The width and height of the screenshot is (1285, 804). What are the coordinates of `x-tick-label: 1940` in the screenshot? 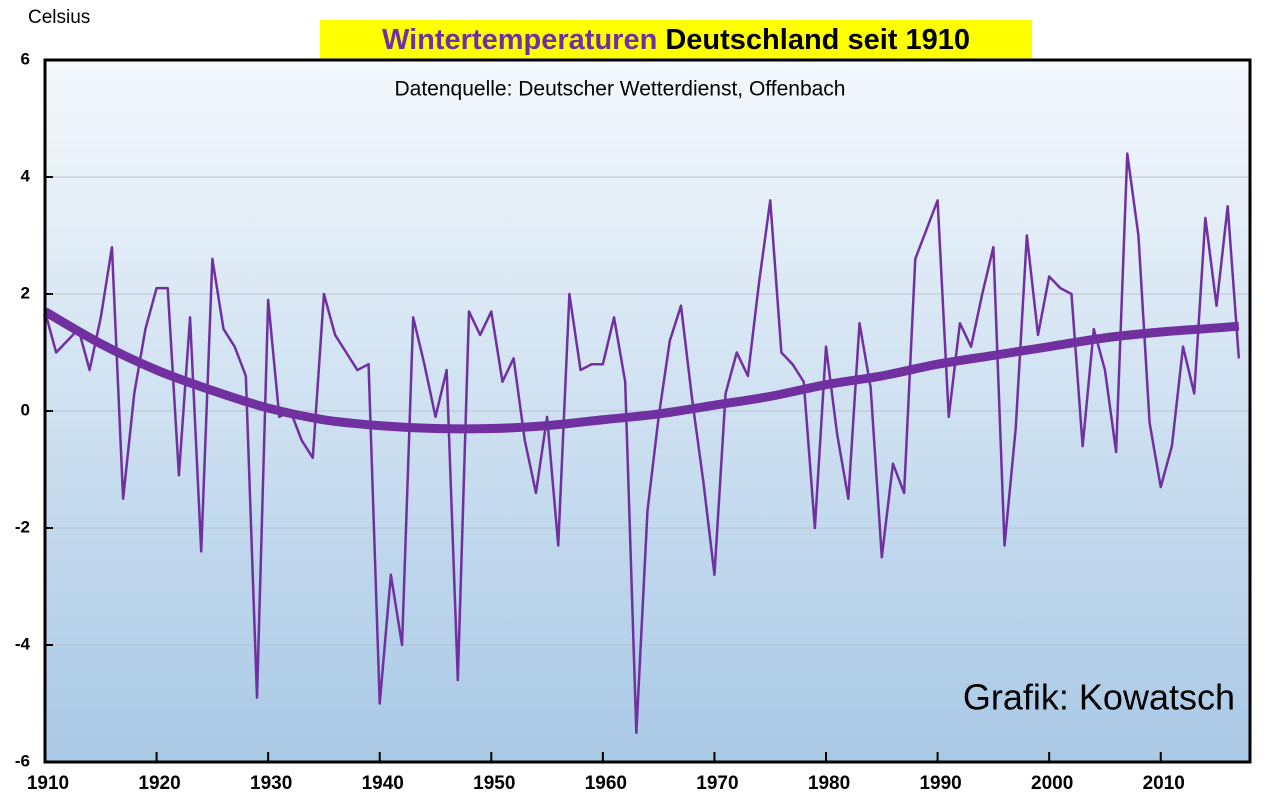 It's located at (383, 783).